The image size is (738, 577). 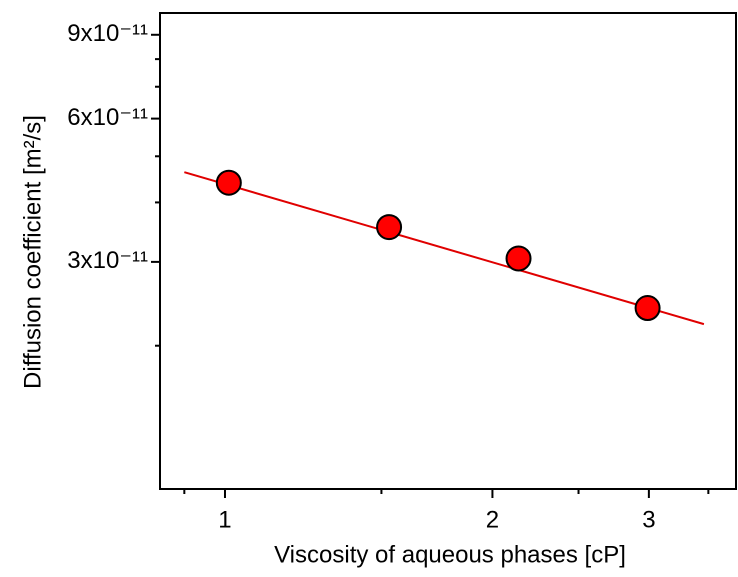 What do you see at coordinates (107, 117) in the screenshot?
I see `y-tick-label: 6x10⁻¹¹` at bounding box center [107, 117].